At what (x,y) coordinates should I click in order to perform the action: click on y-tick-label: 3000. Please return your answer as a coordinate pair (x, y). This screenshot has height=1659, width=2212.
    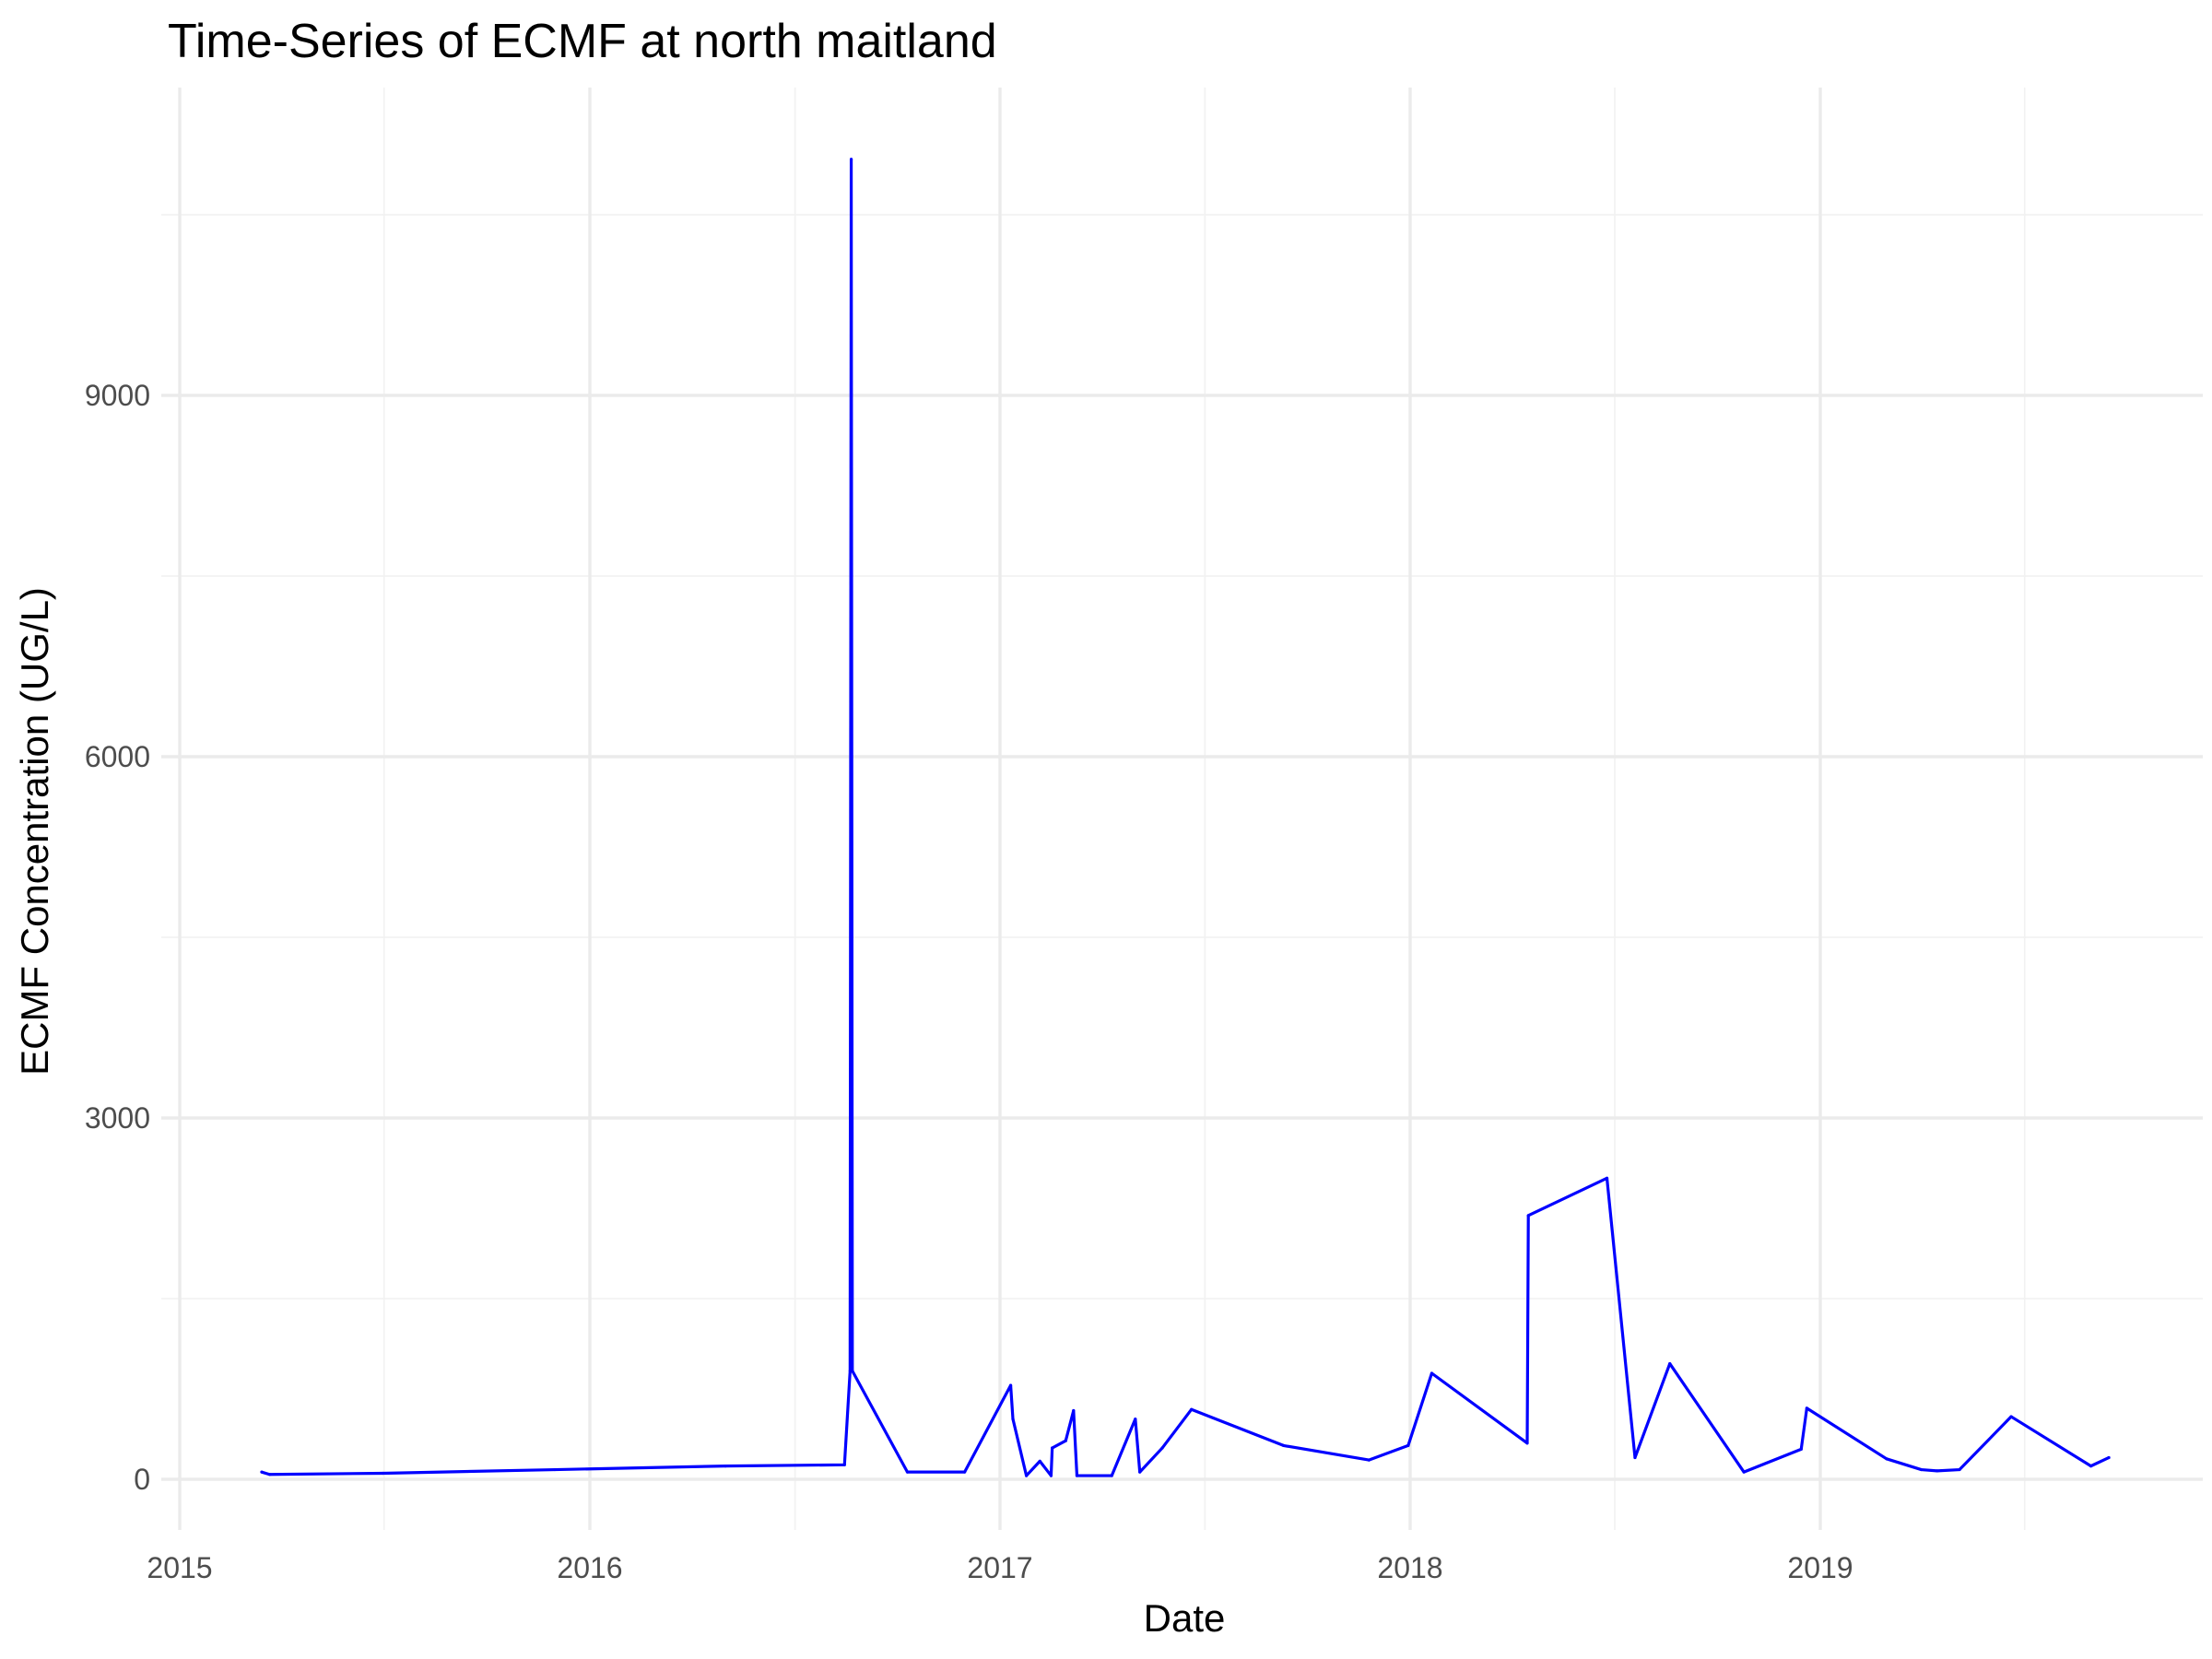
    Looking at the image, I should click on (117, 1118).